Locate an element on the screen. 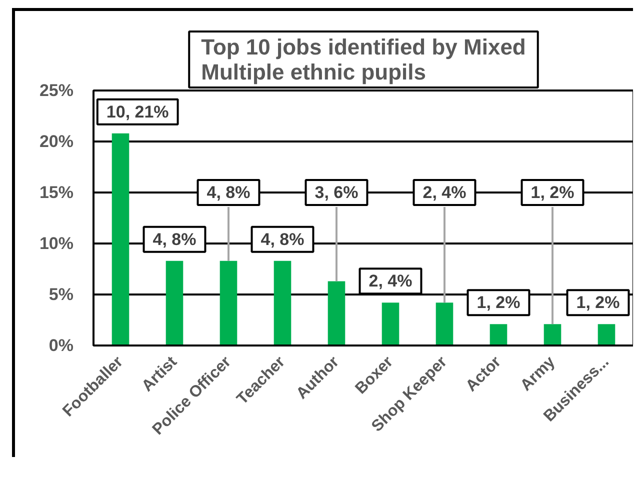 This screenshot has width=641, height=478. data-label: 3, 6% is located at coordinates (336, 192).